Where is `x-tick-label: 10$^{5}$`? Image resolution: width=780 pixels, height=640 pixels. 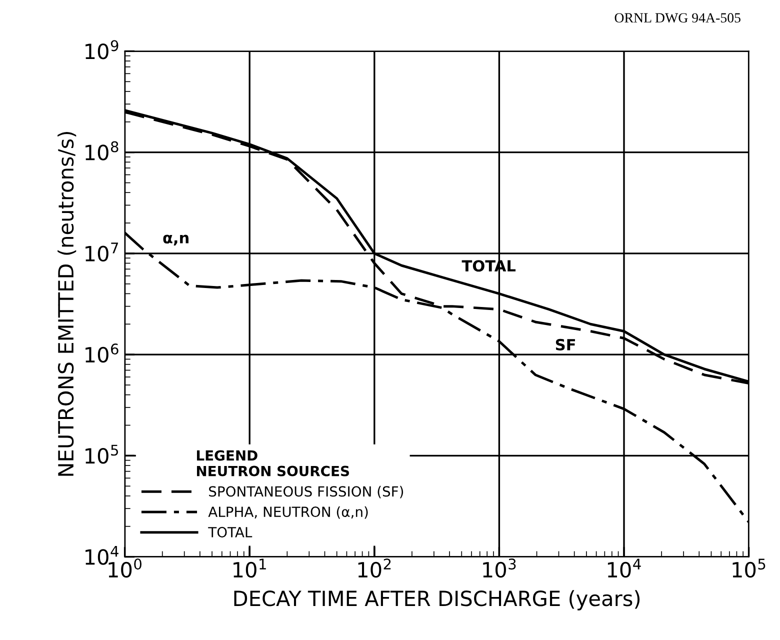
x-tick-label: 10$^{5}$ is located at coordinates (749, 568).